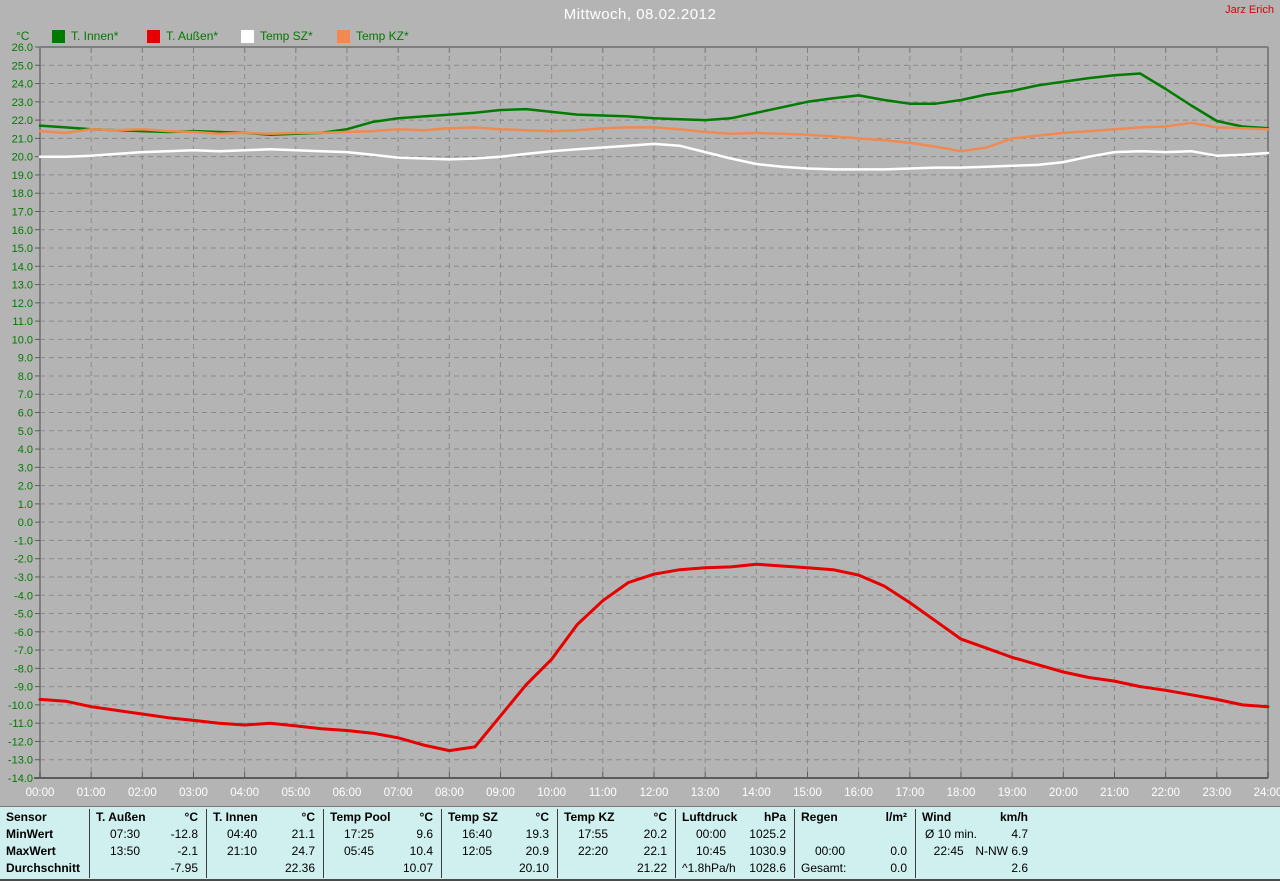 This screenshot has height=881, width=1280. What do you see at coordinates (711, 834) in the screenshot?
I see `minwert-time: 00:00` at bounding box center [711, 834].